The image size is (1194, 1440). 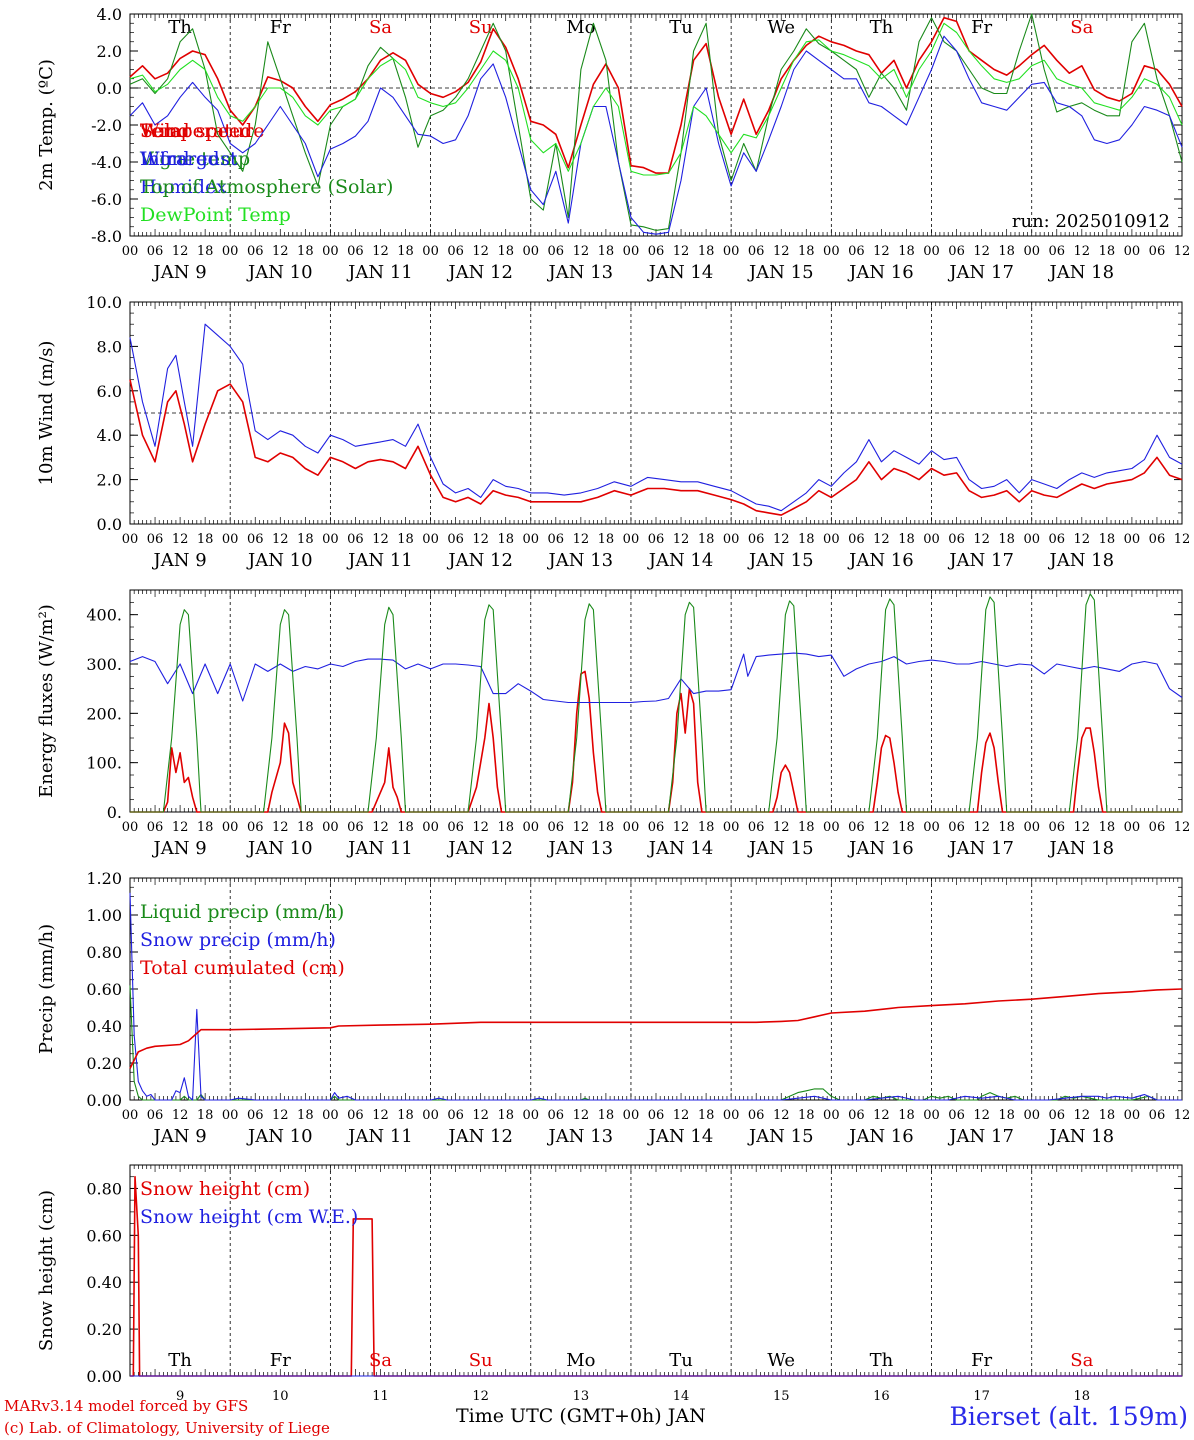 I want to click on day-number-label: 17, so click(x=981, y=1396).